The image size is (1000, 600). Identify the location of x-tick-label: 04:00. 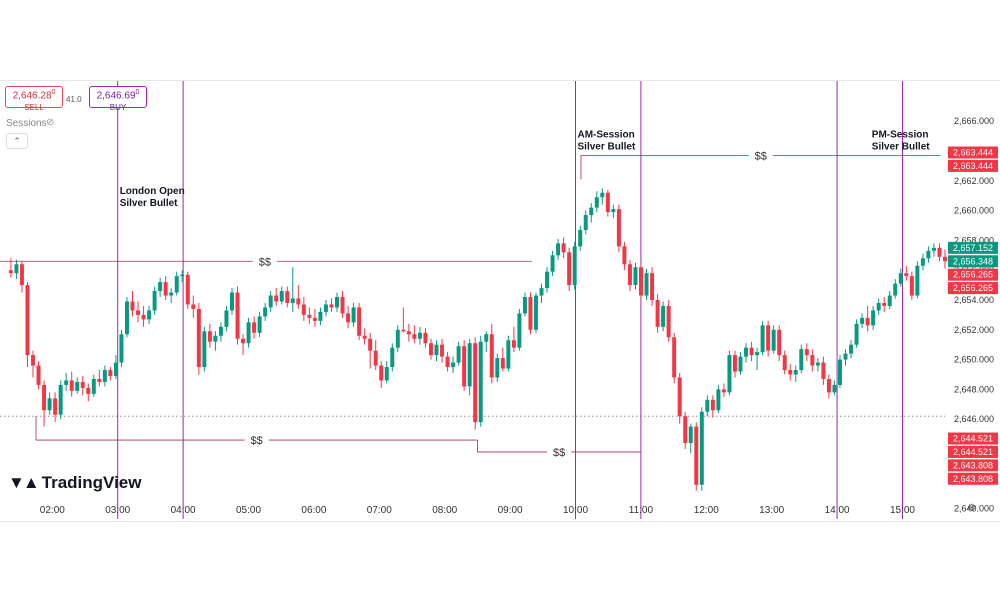
(183, 510).